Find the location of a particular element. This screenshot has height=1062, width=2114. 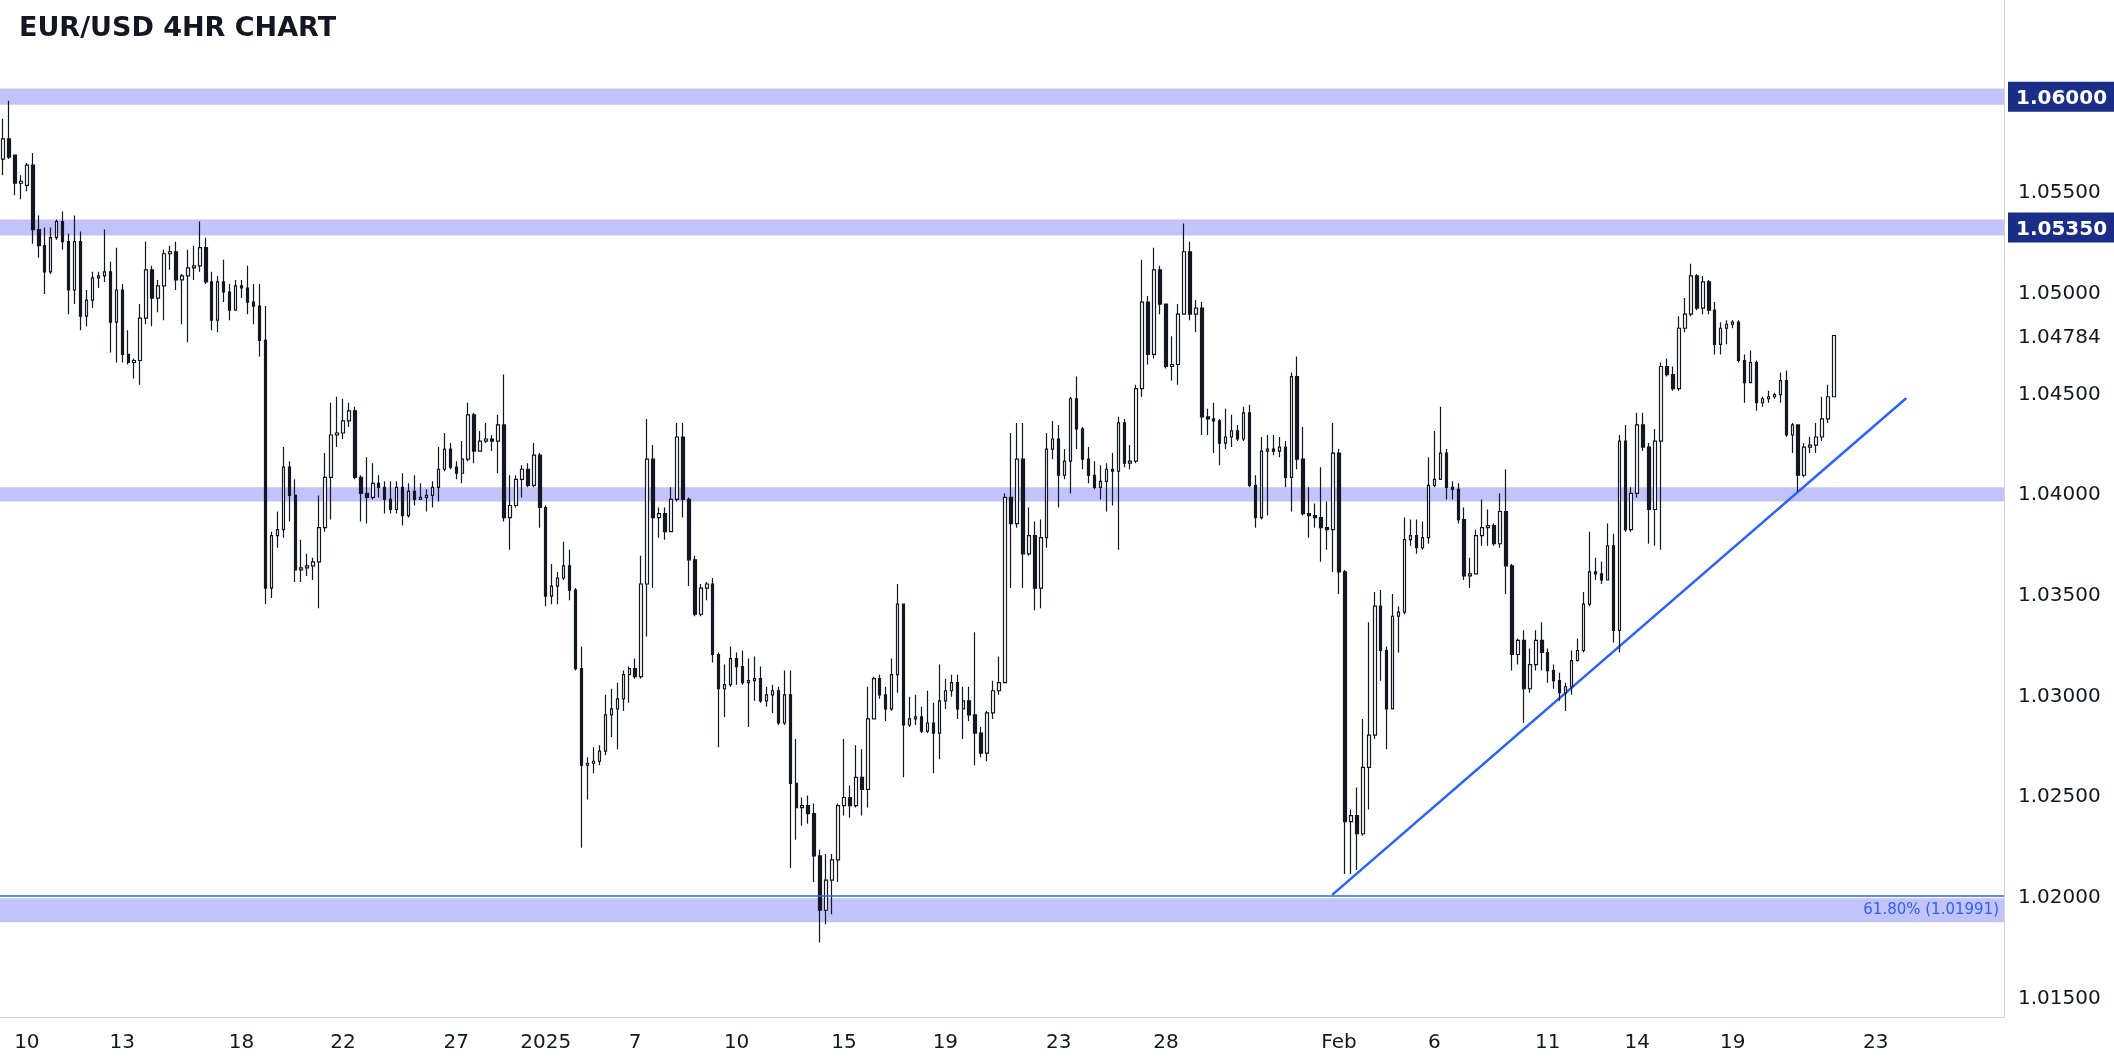

x-tick-label: 27 is located at coordinates (456, 1041).